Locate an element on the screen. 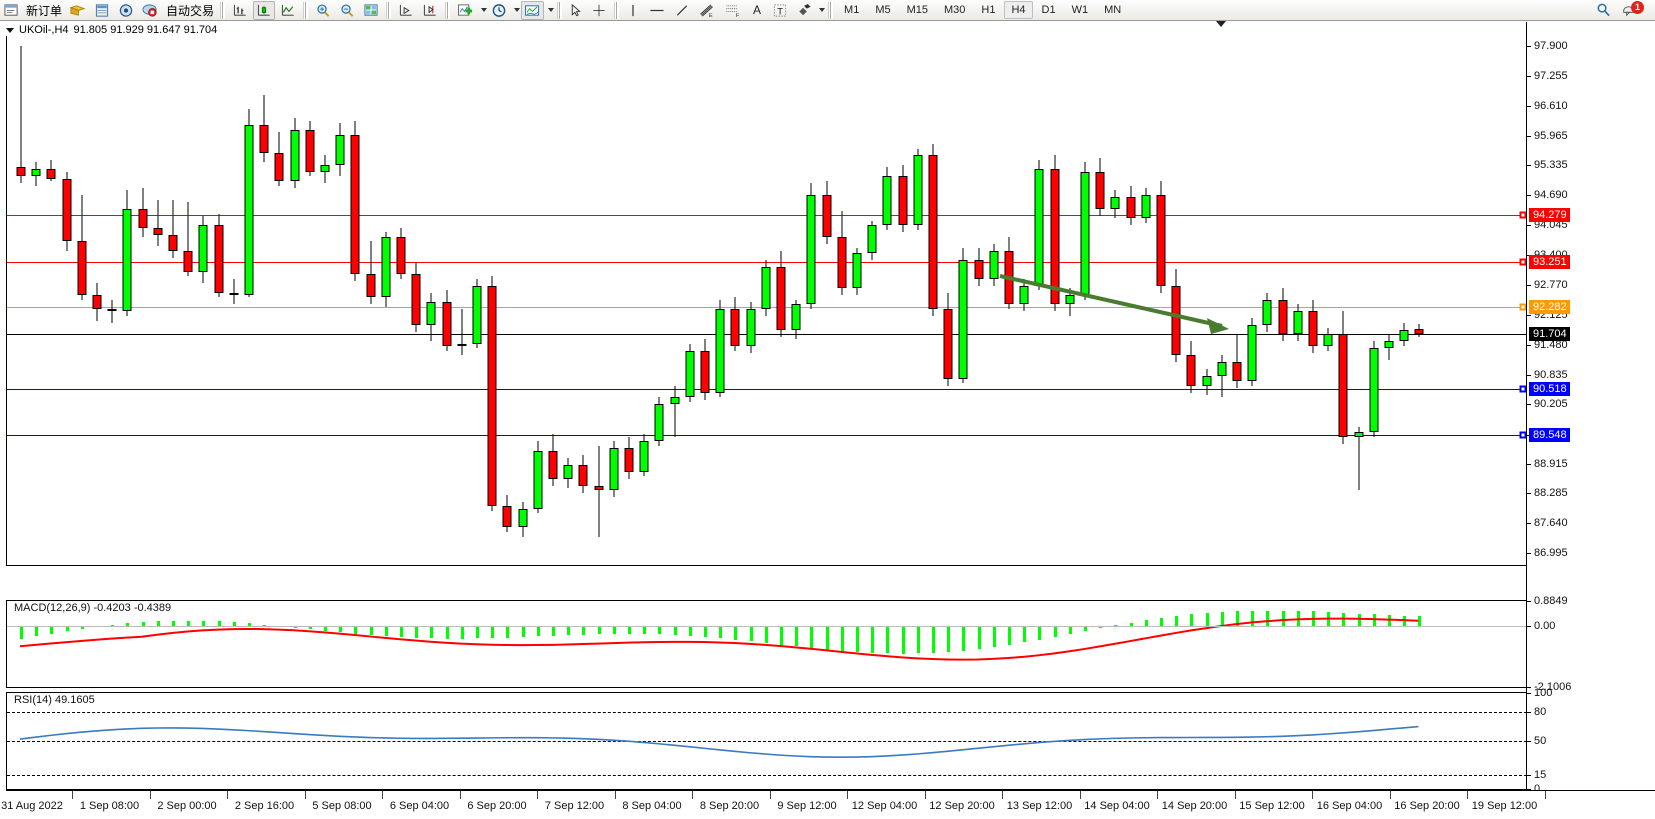 This screenshot has height=819, width=1655. timeframe-w1: W1 is located at coordinates (1080, 10).